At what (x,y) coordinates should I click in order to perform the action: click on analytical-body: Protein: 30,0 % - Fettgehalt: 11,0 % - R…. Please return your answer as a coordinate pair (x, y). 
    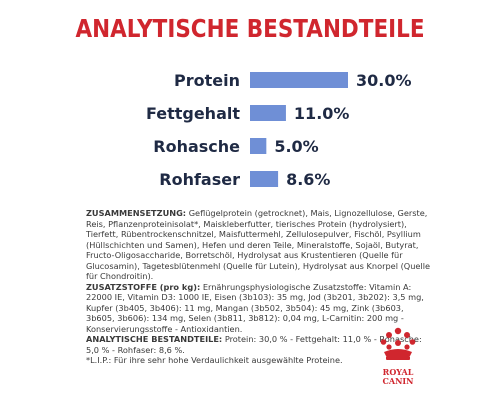
    Looking at the image, I should click on (254, 344).